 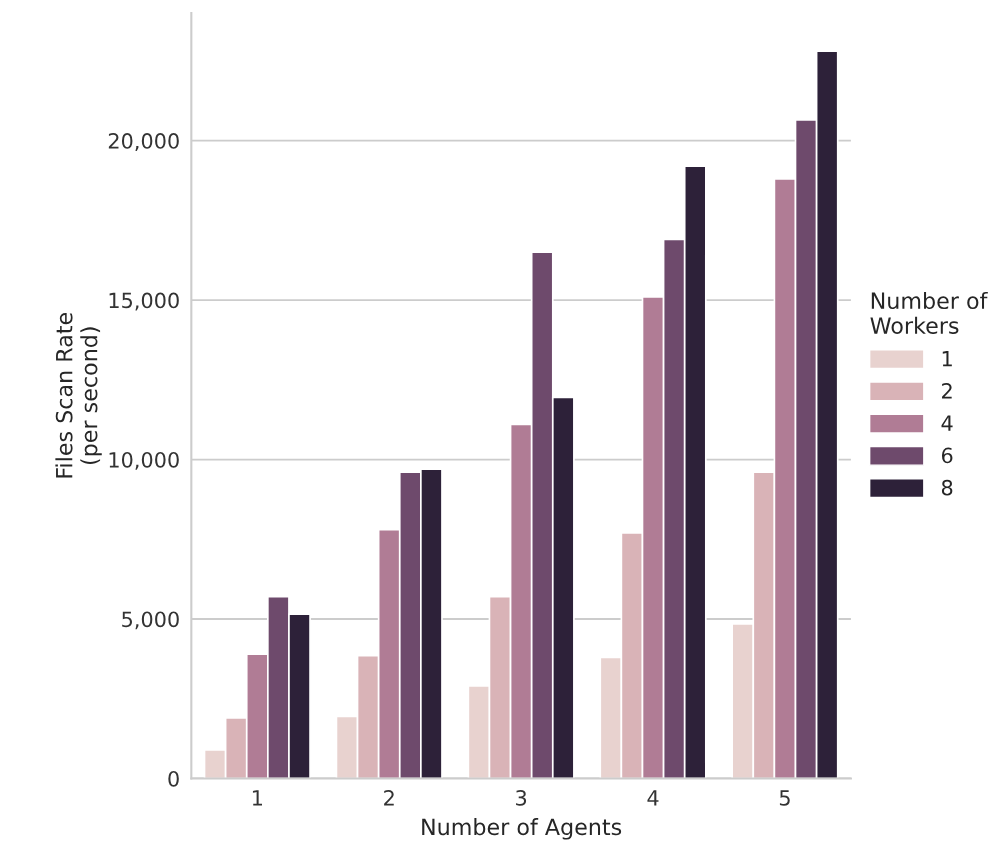 I want to click on x-tick-label: 2, so click(x=389, y=797).